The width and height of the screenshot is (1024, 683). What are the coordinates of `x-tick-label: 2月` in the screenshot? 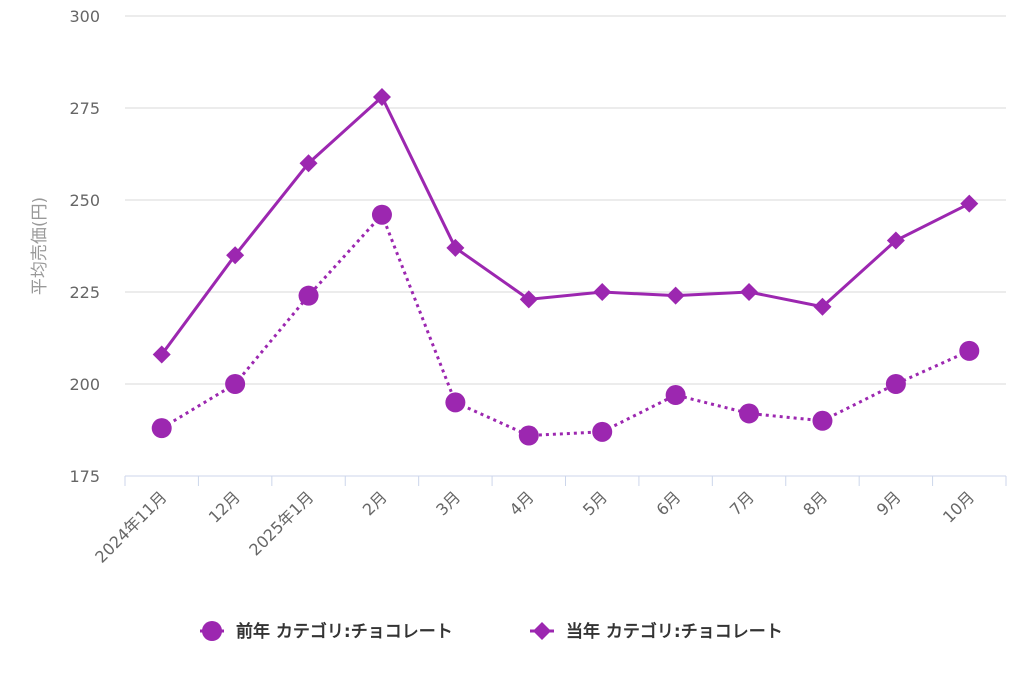 It's located at (375, 503).